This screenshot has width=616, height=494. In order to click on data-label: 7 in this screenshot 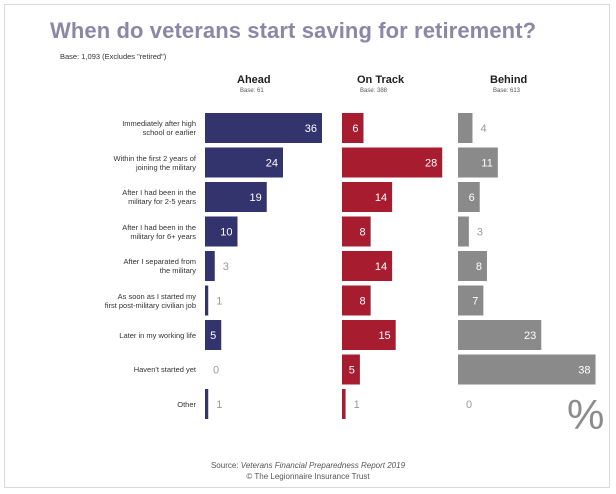, I will do `click(475, 302)`.